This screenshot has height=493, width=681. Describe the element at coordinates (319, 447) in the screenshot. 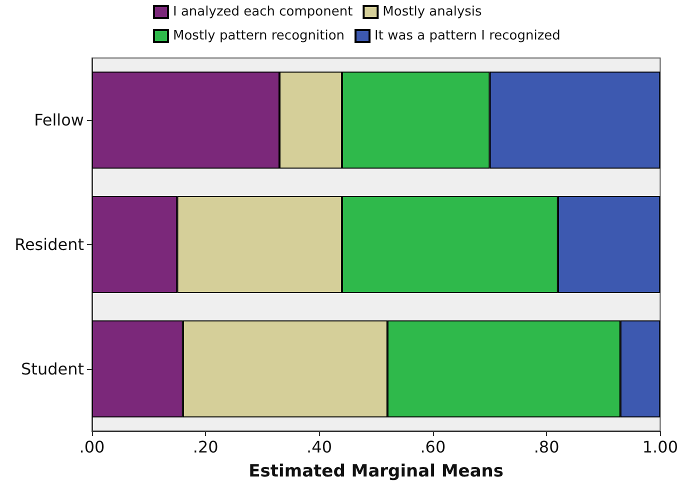

I see `x-tick-label: .40` at that location.